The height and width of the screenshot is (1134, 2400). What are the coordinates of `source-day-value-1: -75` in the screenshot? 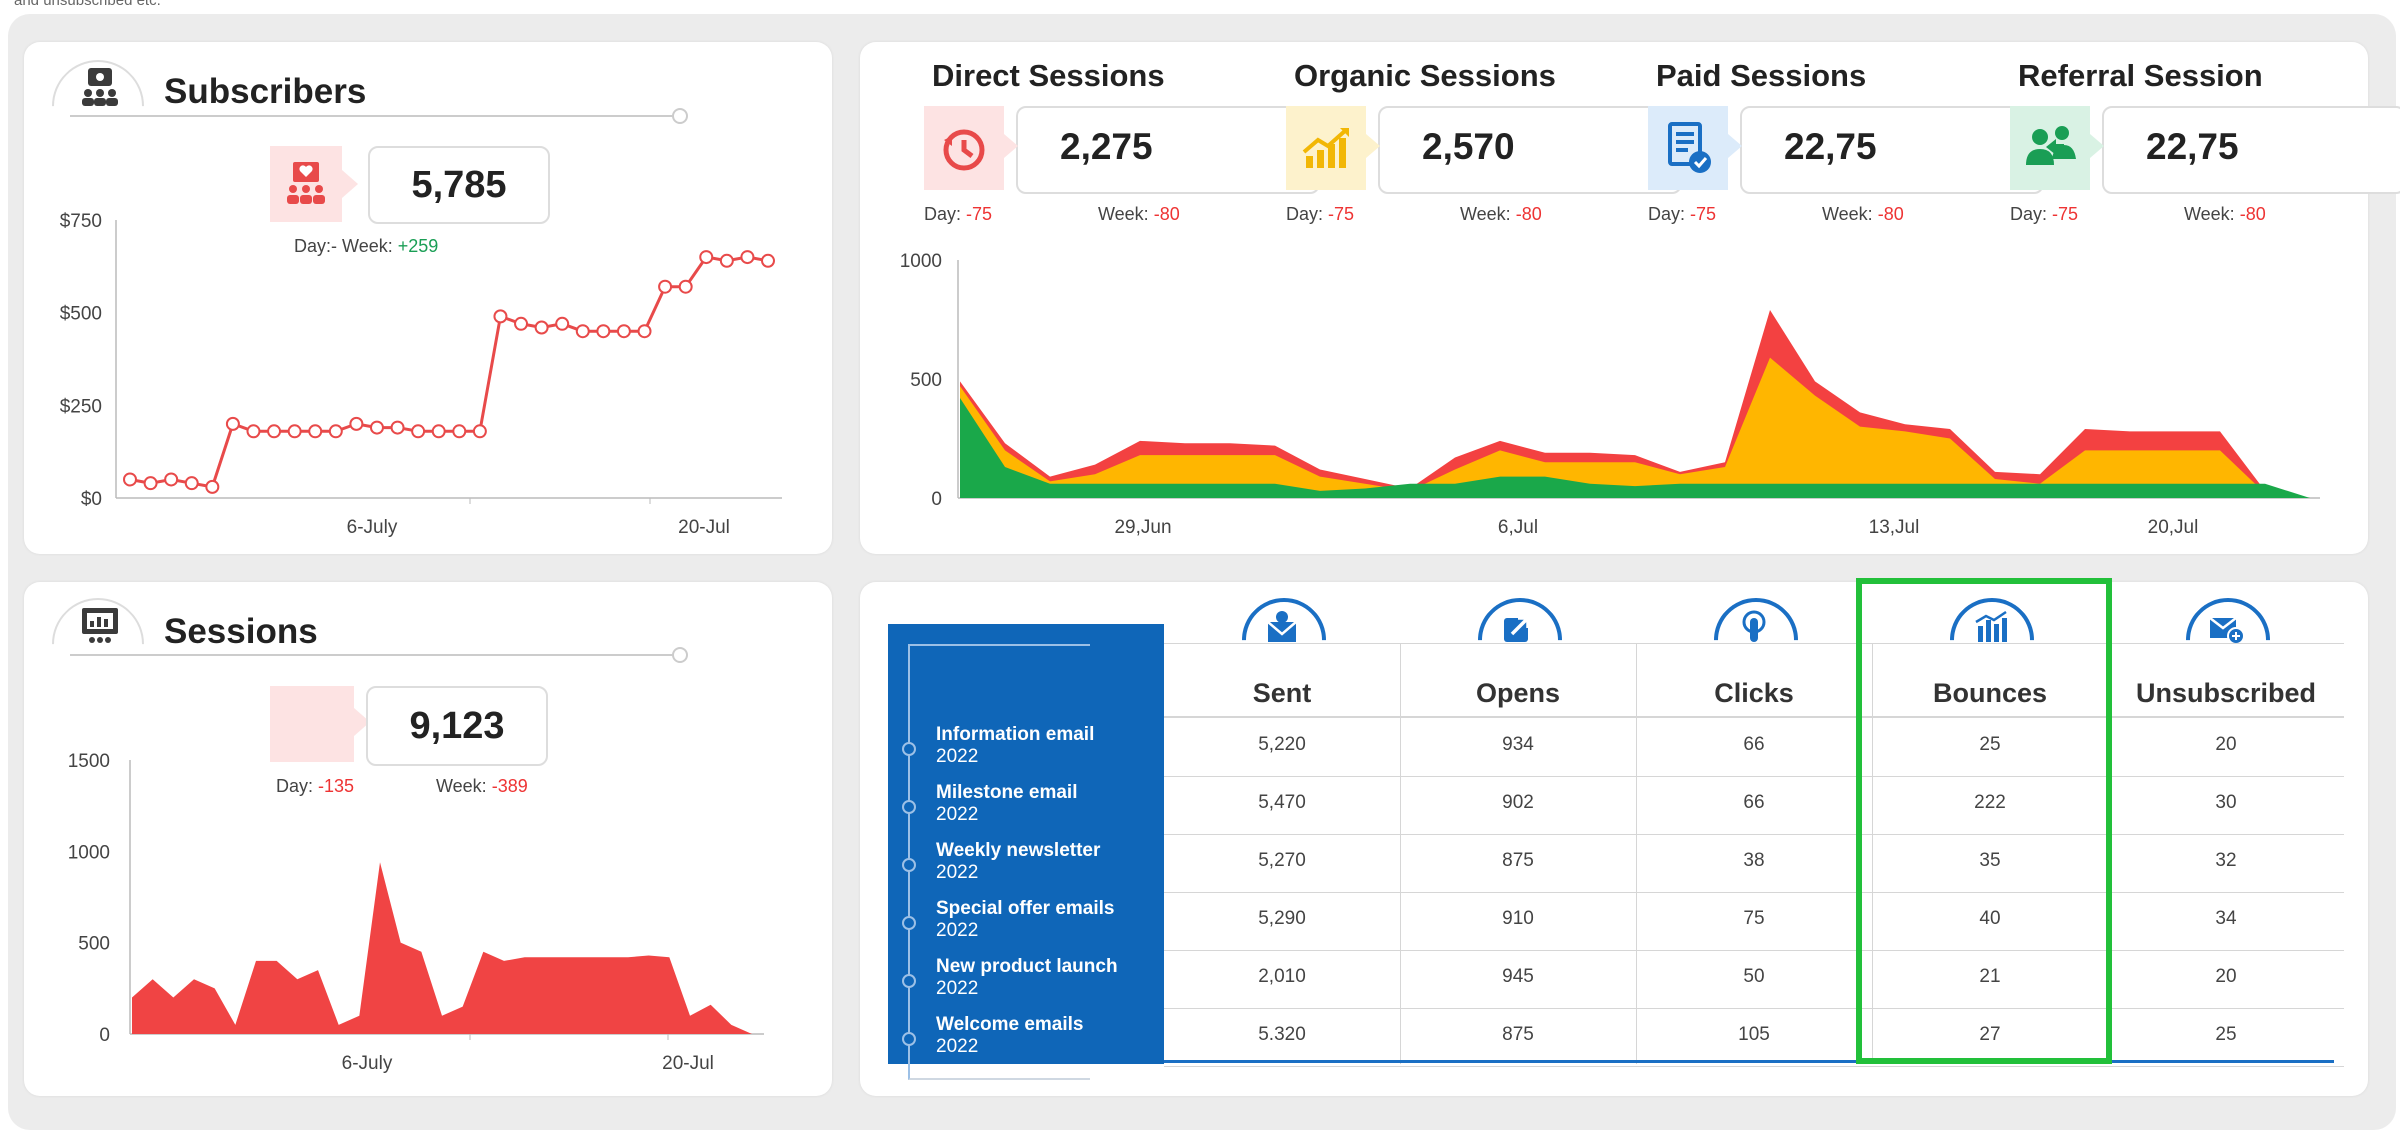 It's located at (979, 214).